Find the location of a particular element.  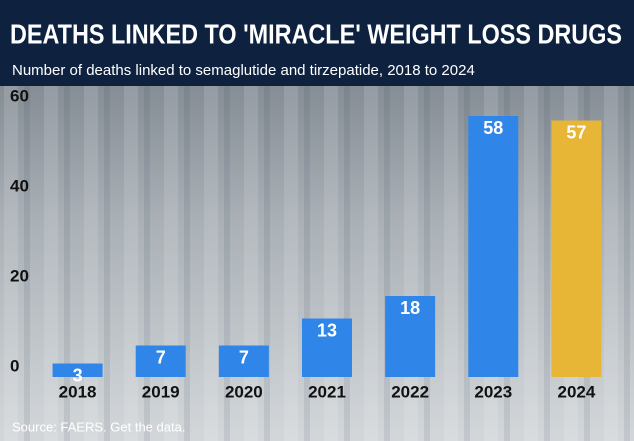

source: Source: FAERS. Get the data. is located at coordinates (98, 426).